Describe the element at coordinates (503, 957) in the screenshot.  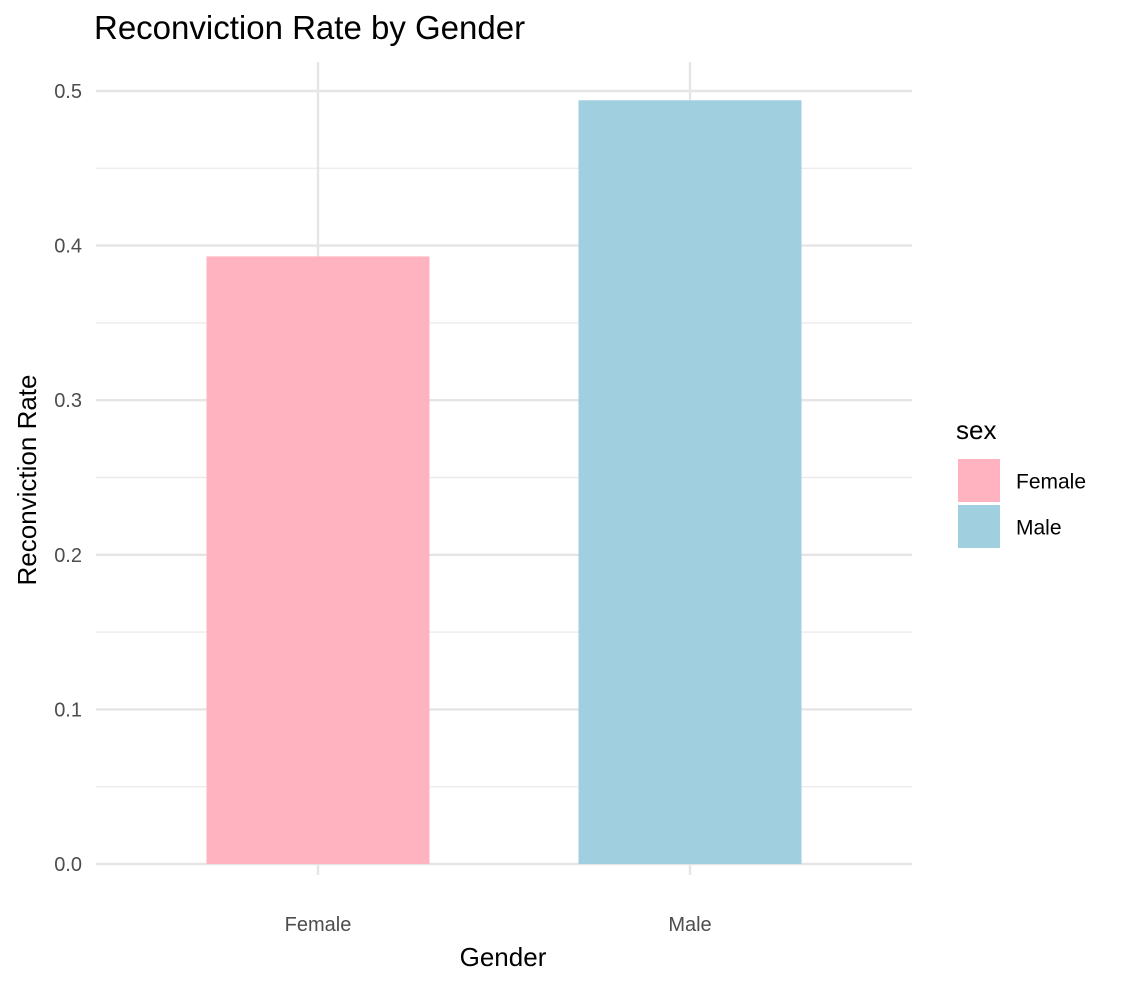
I see `x-axis-title: Gender` at that location.